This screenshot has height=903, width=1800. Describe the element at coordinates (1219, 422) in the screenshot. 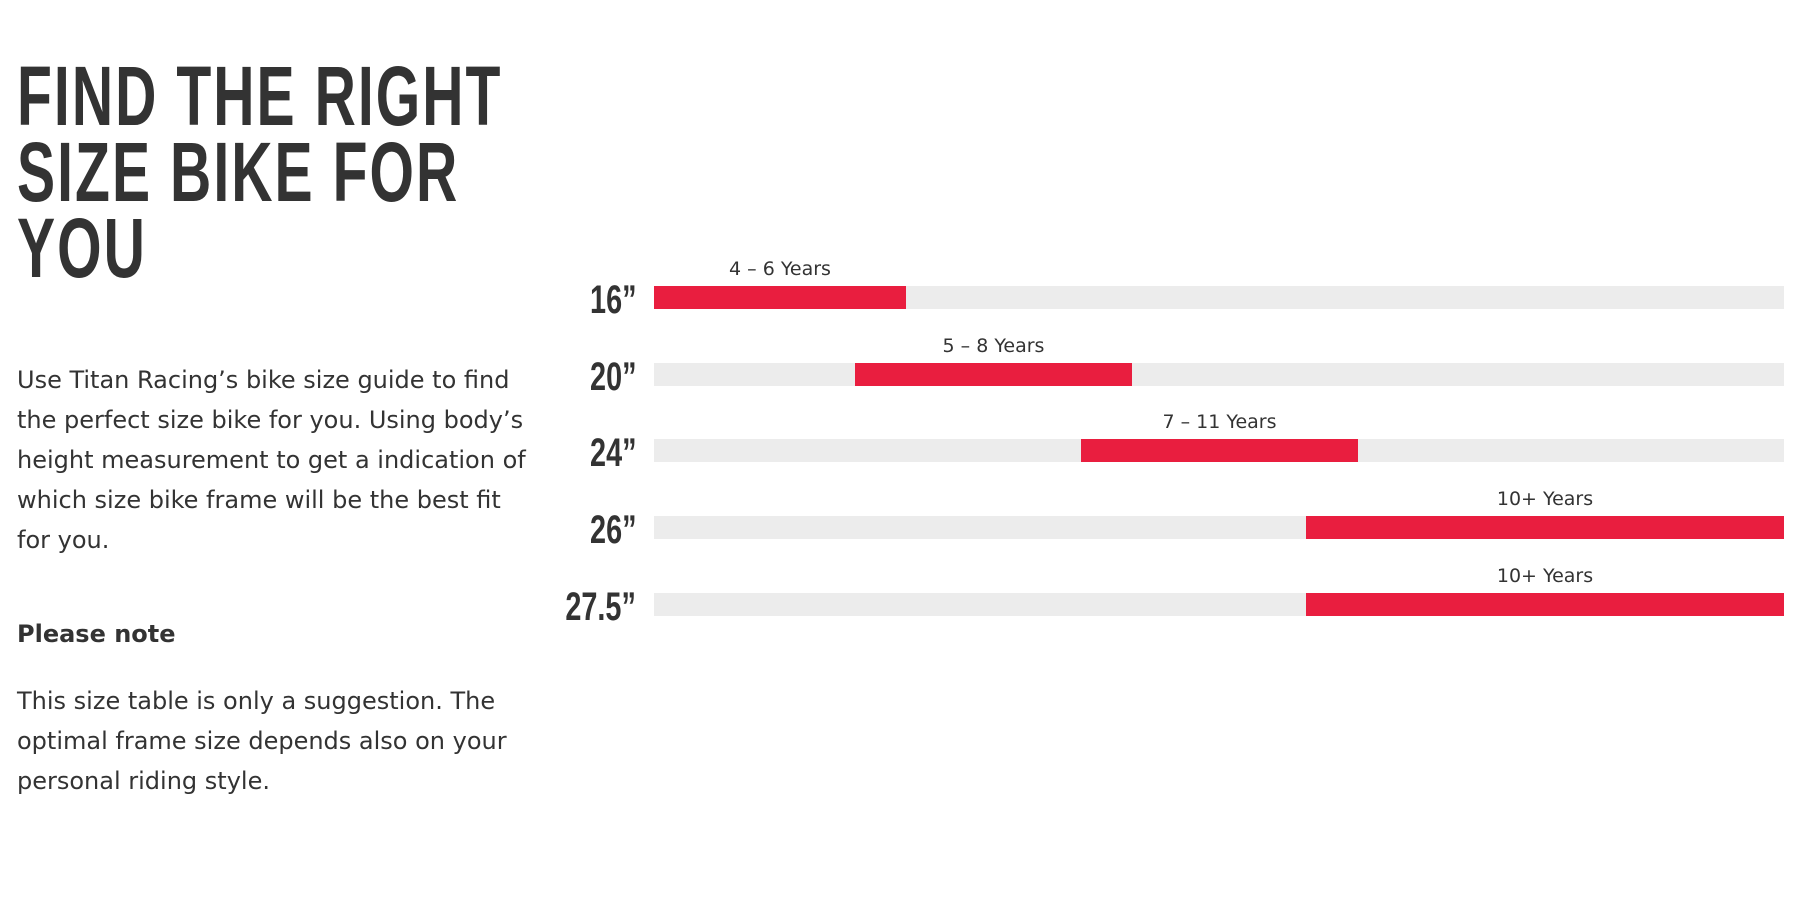

I see `age-label: 7 – 11 Years` at that location.